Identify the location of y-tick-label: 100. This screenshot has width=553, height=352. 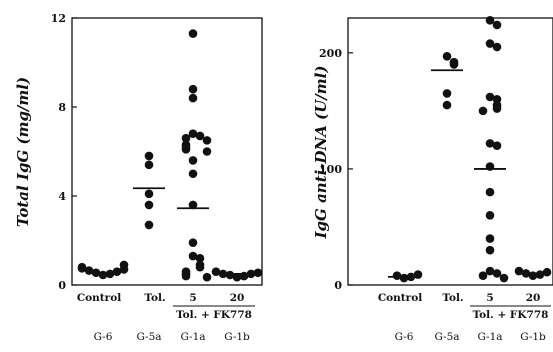
(330, 169).